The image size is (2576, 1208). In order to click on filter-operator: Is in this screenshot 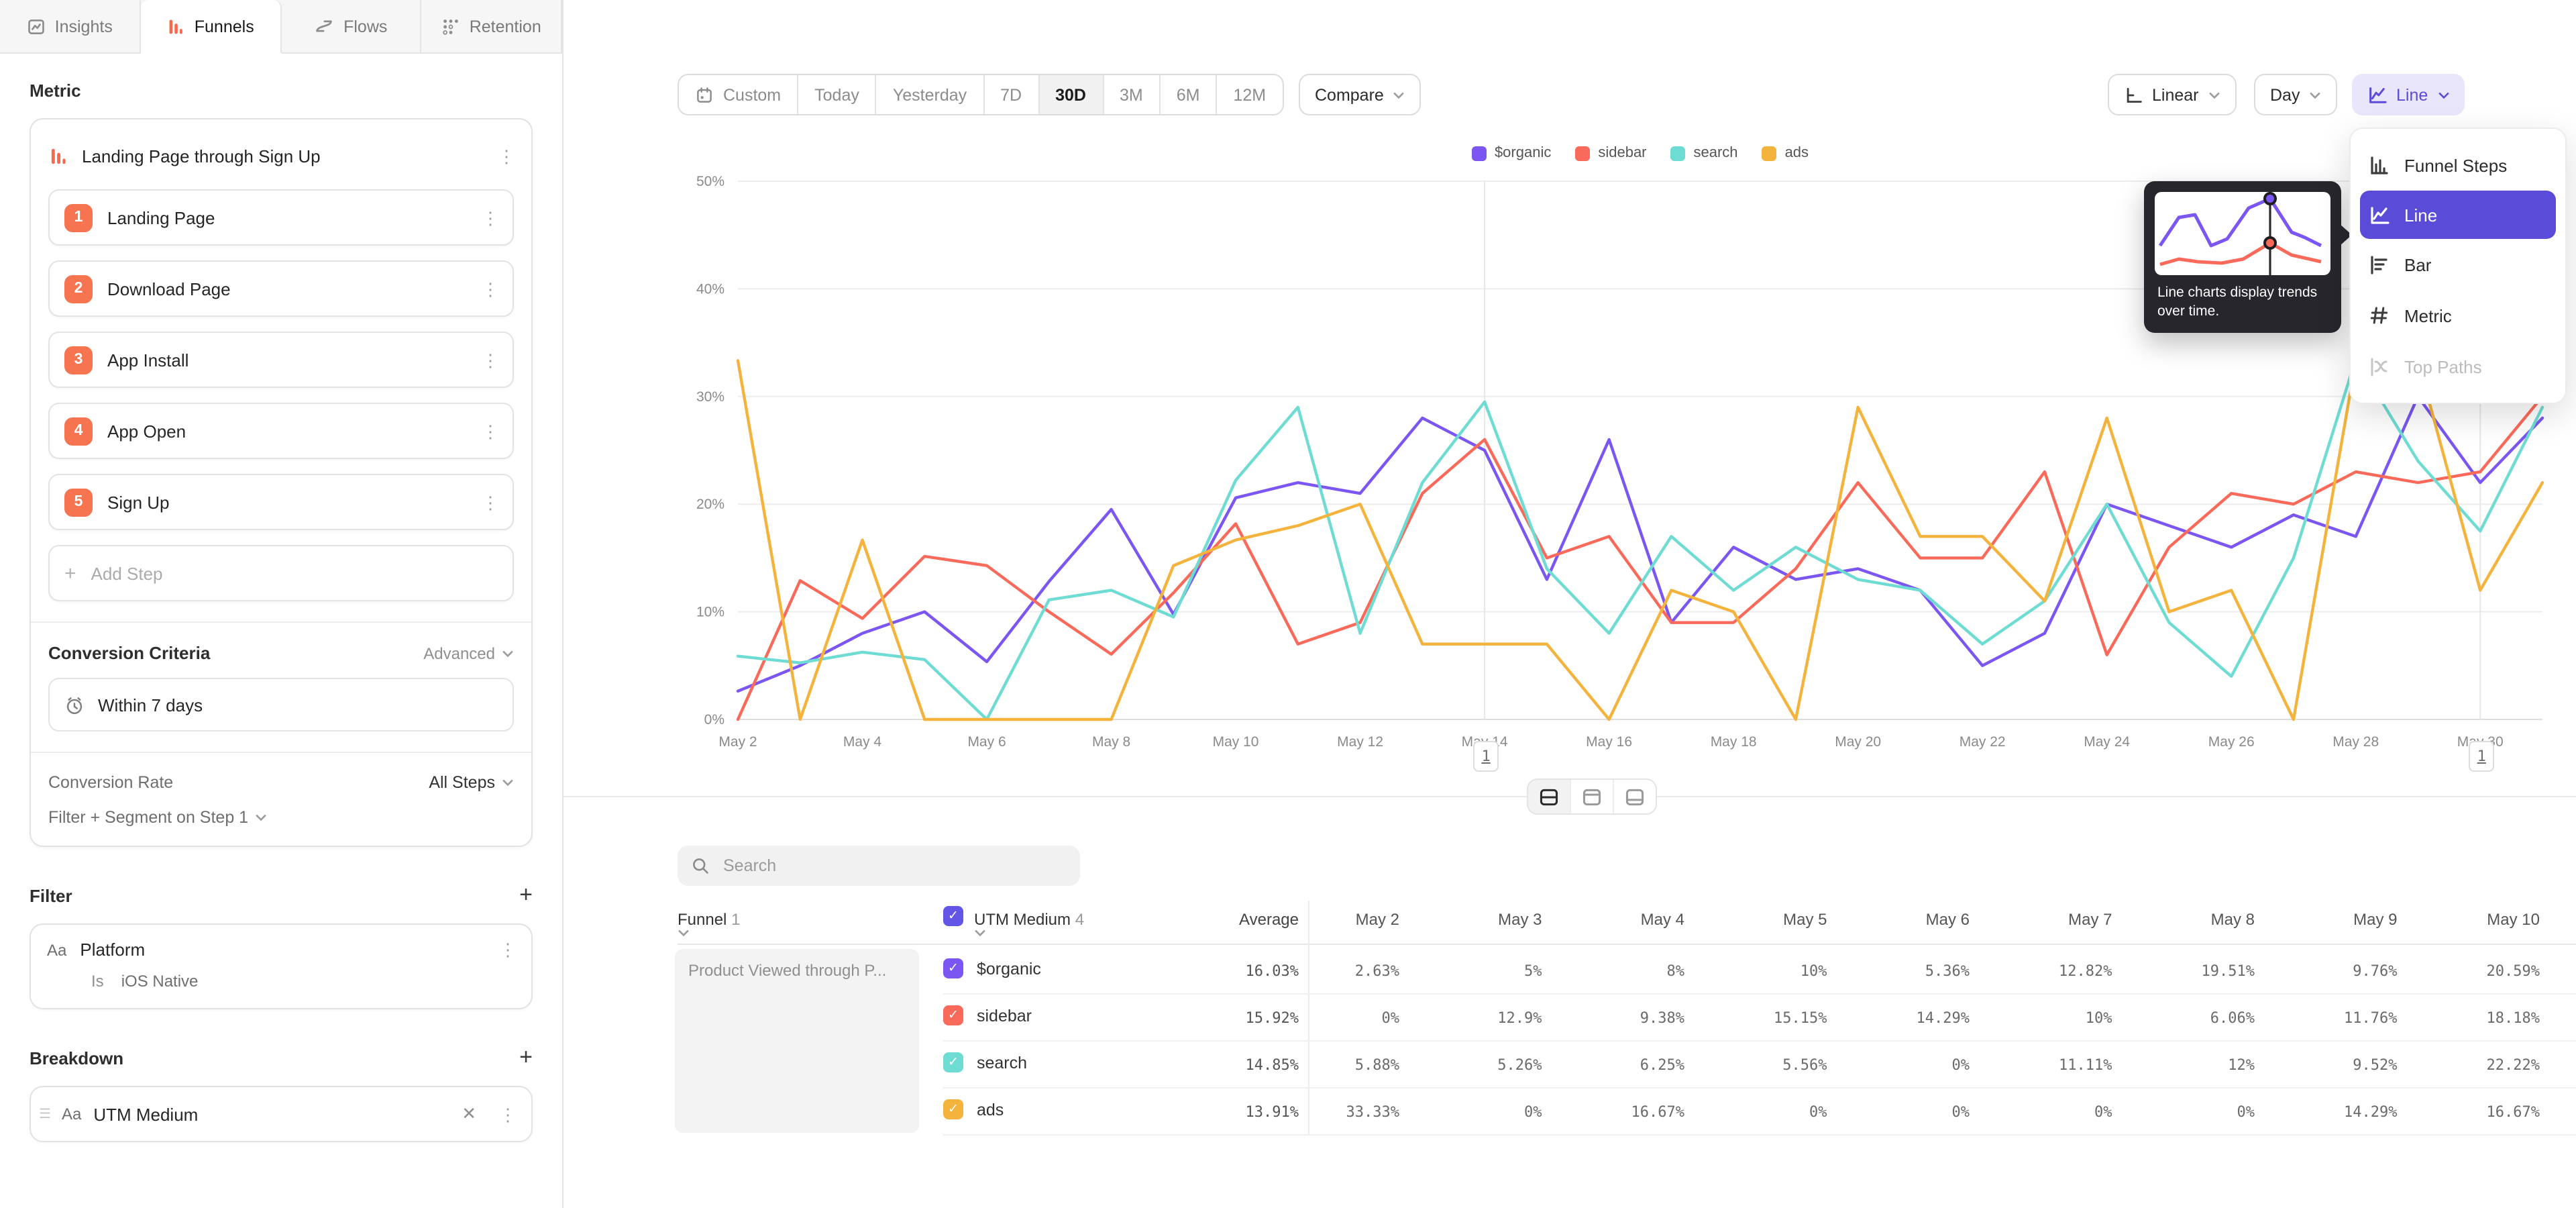, I will do `click(97, 981)`.